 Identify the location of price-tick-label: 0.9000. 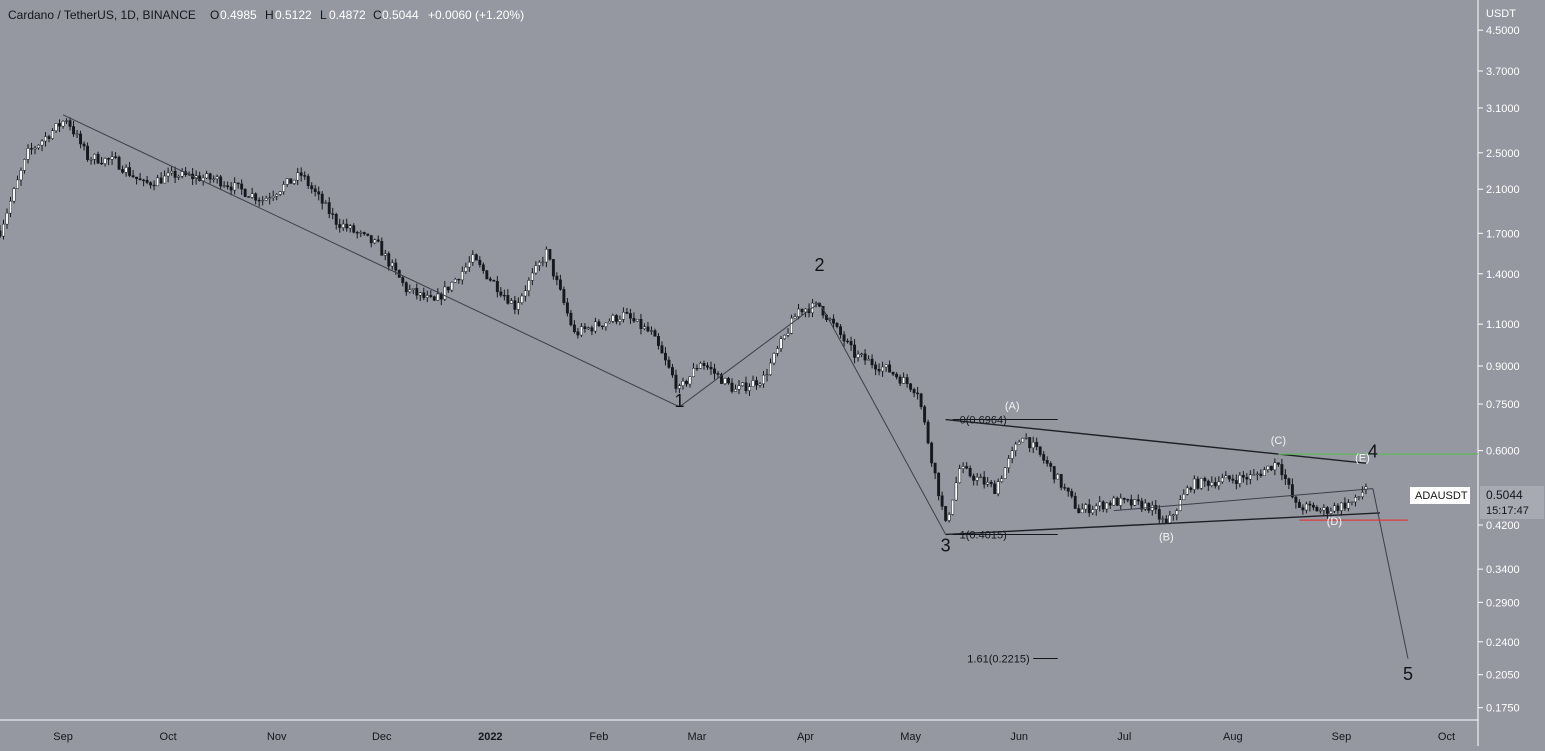
(1503, 367).